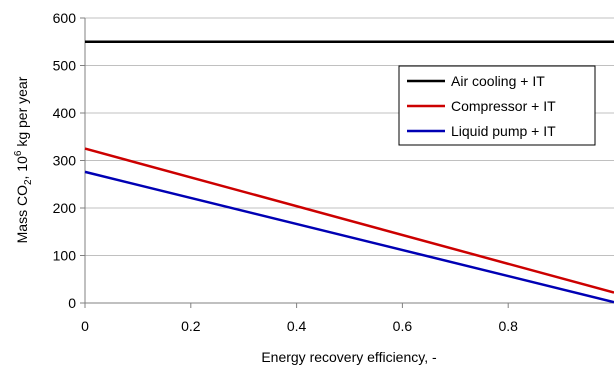  I want to click on y-tick-label: 300, so click(65, 161).